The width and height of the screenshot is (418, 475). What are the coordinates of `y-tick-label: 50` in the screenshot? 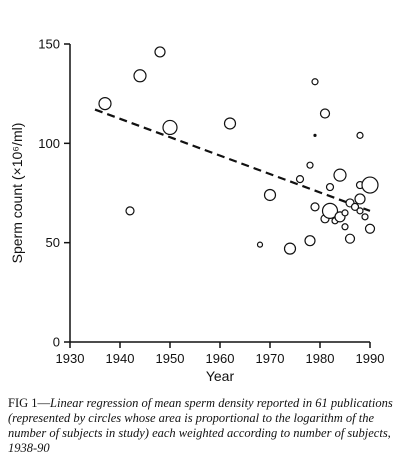 It's located at (53, 242).